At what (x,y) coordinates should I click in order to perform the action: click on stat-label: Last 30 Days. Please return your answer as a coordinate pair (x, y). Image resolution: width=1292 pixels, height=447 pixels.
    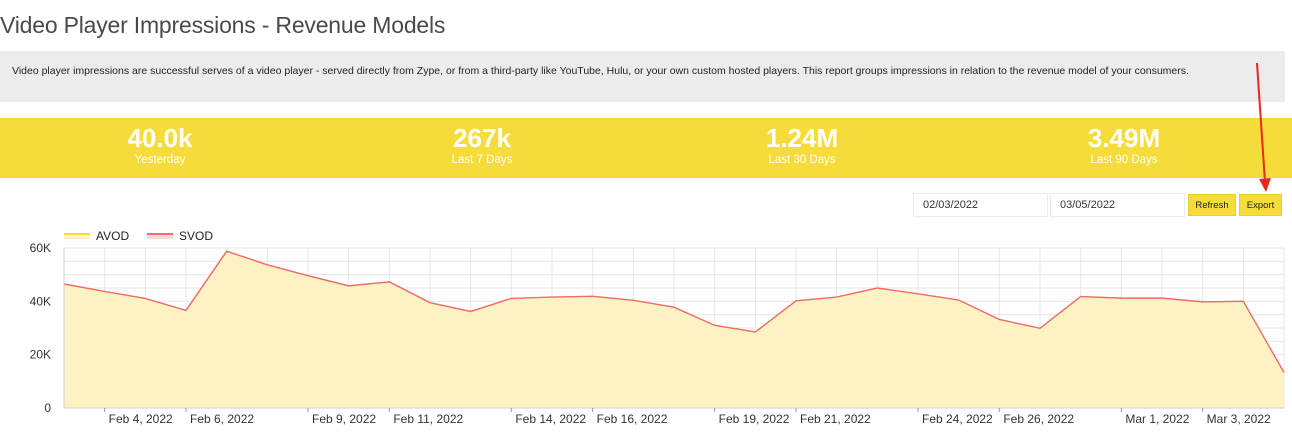
    Looking at the image, I should click on (802, 160).